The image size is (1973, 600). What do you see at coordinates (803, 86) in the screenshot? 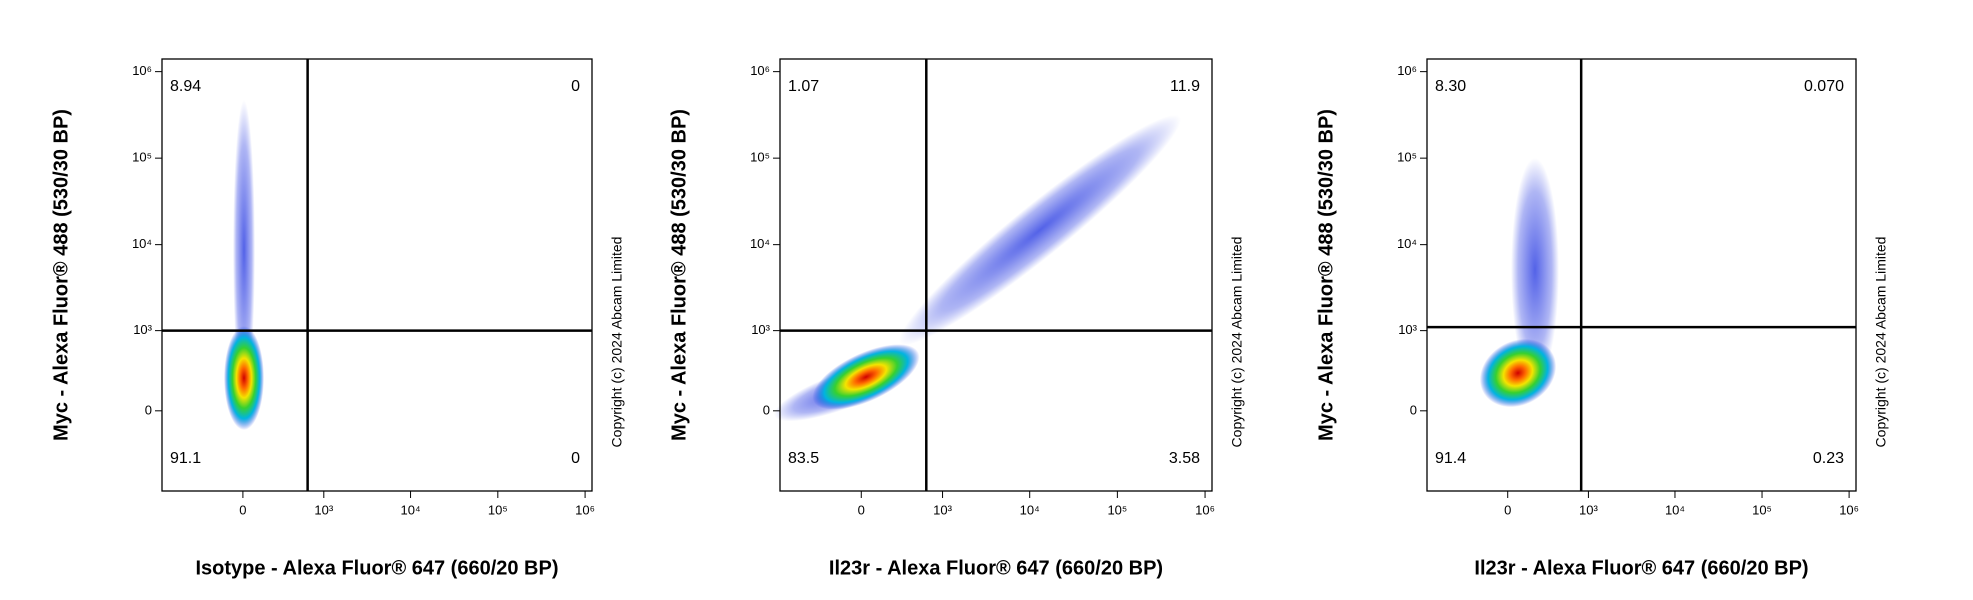
I see `quadrant-percent: 1.07` at bounding box center [803, 86].